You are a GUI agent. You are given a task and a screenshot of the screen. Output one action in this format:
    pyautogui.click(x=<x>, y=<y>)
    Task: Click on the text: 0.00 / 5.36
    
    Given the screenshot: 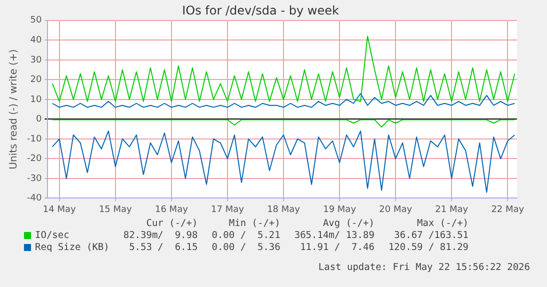 What is the action you would take?
    pyautogui.click(x=245, y=248)
    